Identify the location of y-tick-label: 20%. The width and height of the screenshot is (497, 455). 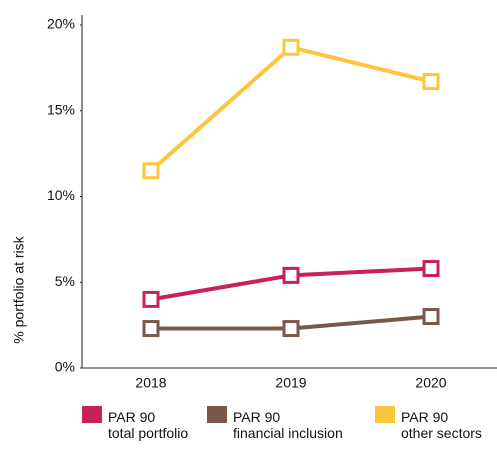
(61, 24).